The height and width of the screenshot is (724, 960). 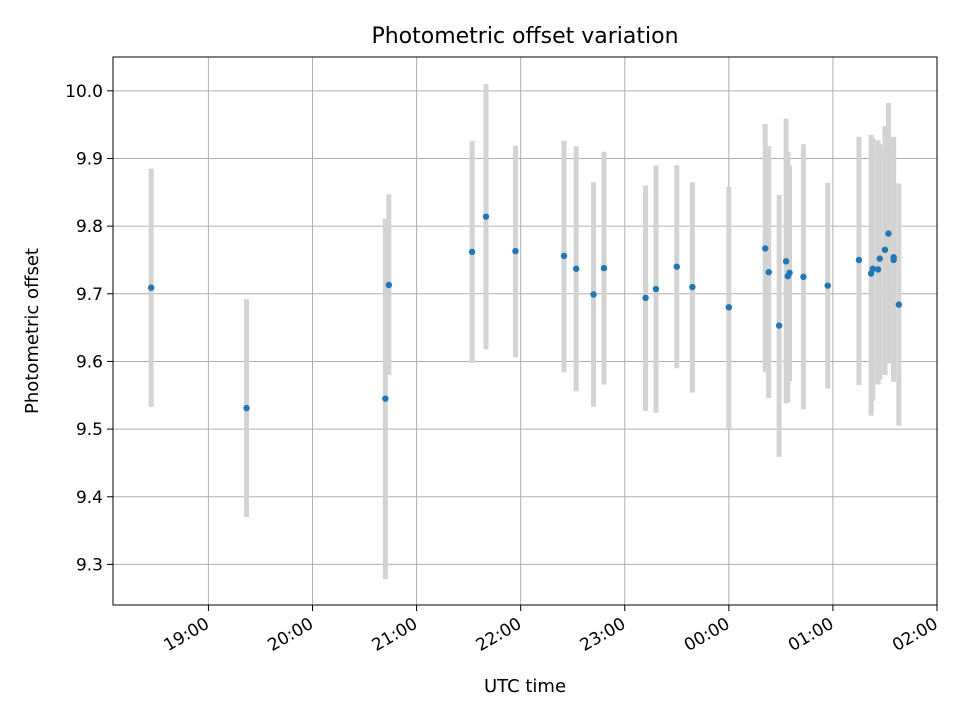 What do you see at coordinates (32, 331) in the screenshot?
I see `y-axis-label: Photometric offset` at bounding box center [32, 331].